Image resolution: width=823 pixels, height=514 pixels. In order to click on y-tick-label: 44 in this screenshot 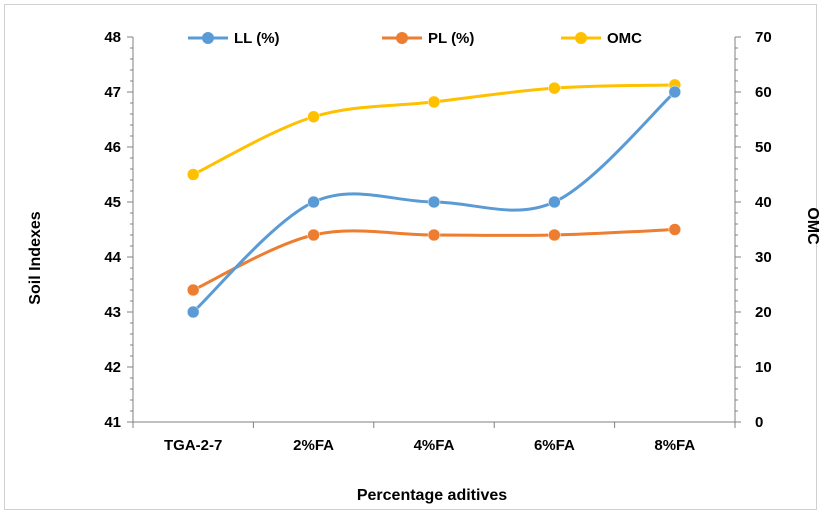, I will do `click(112, 257)`.